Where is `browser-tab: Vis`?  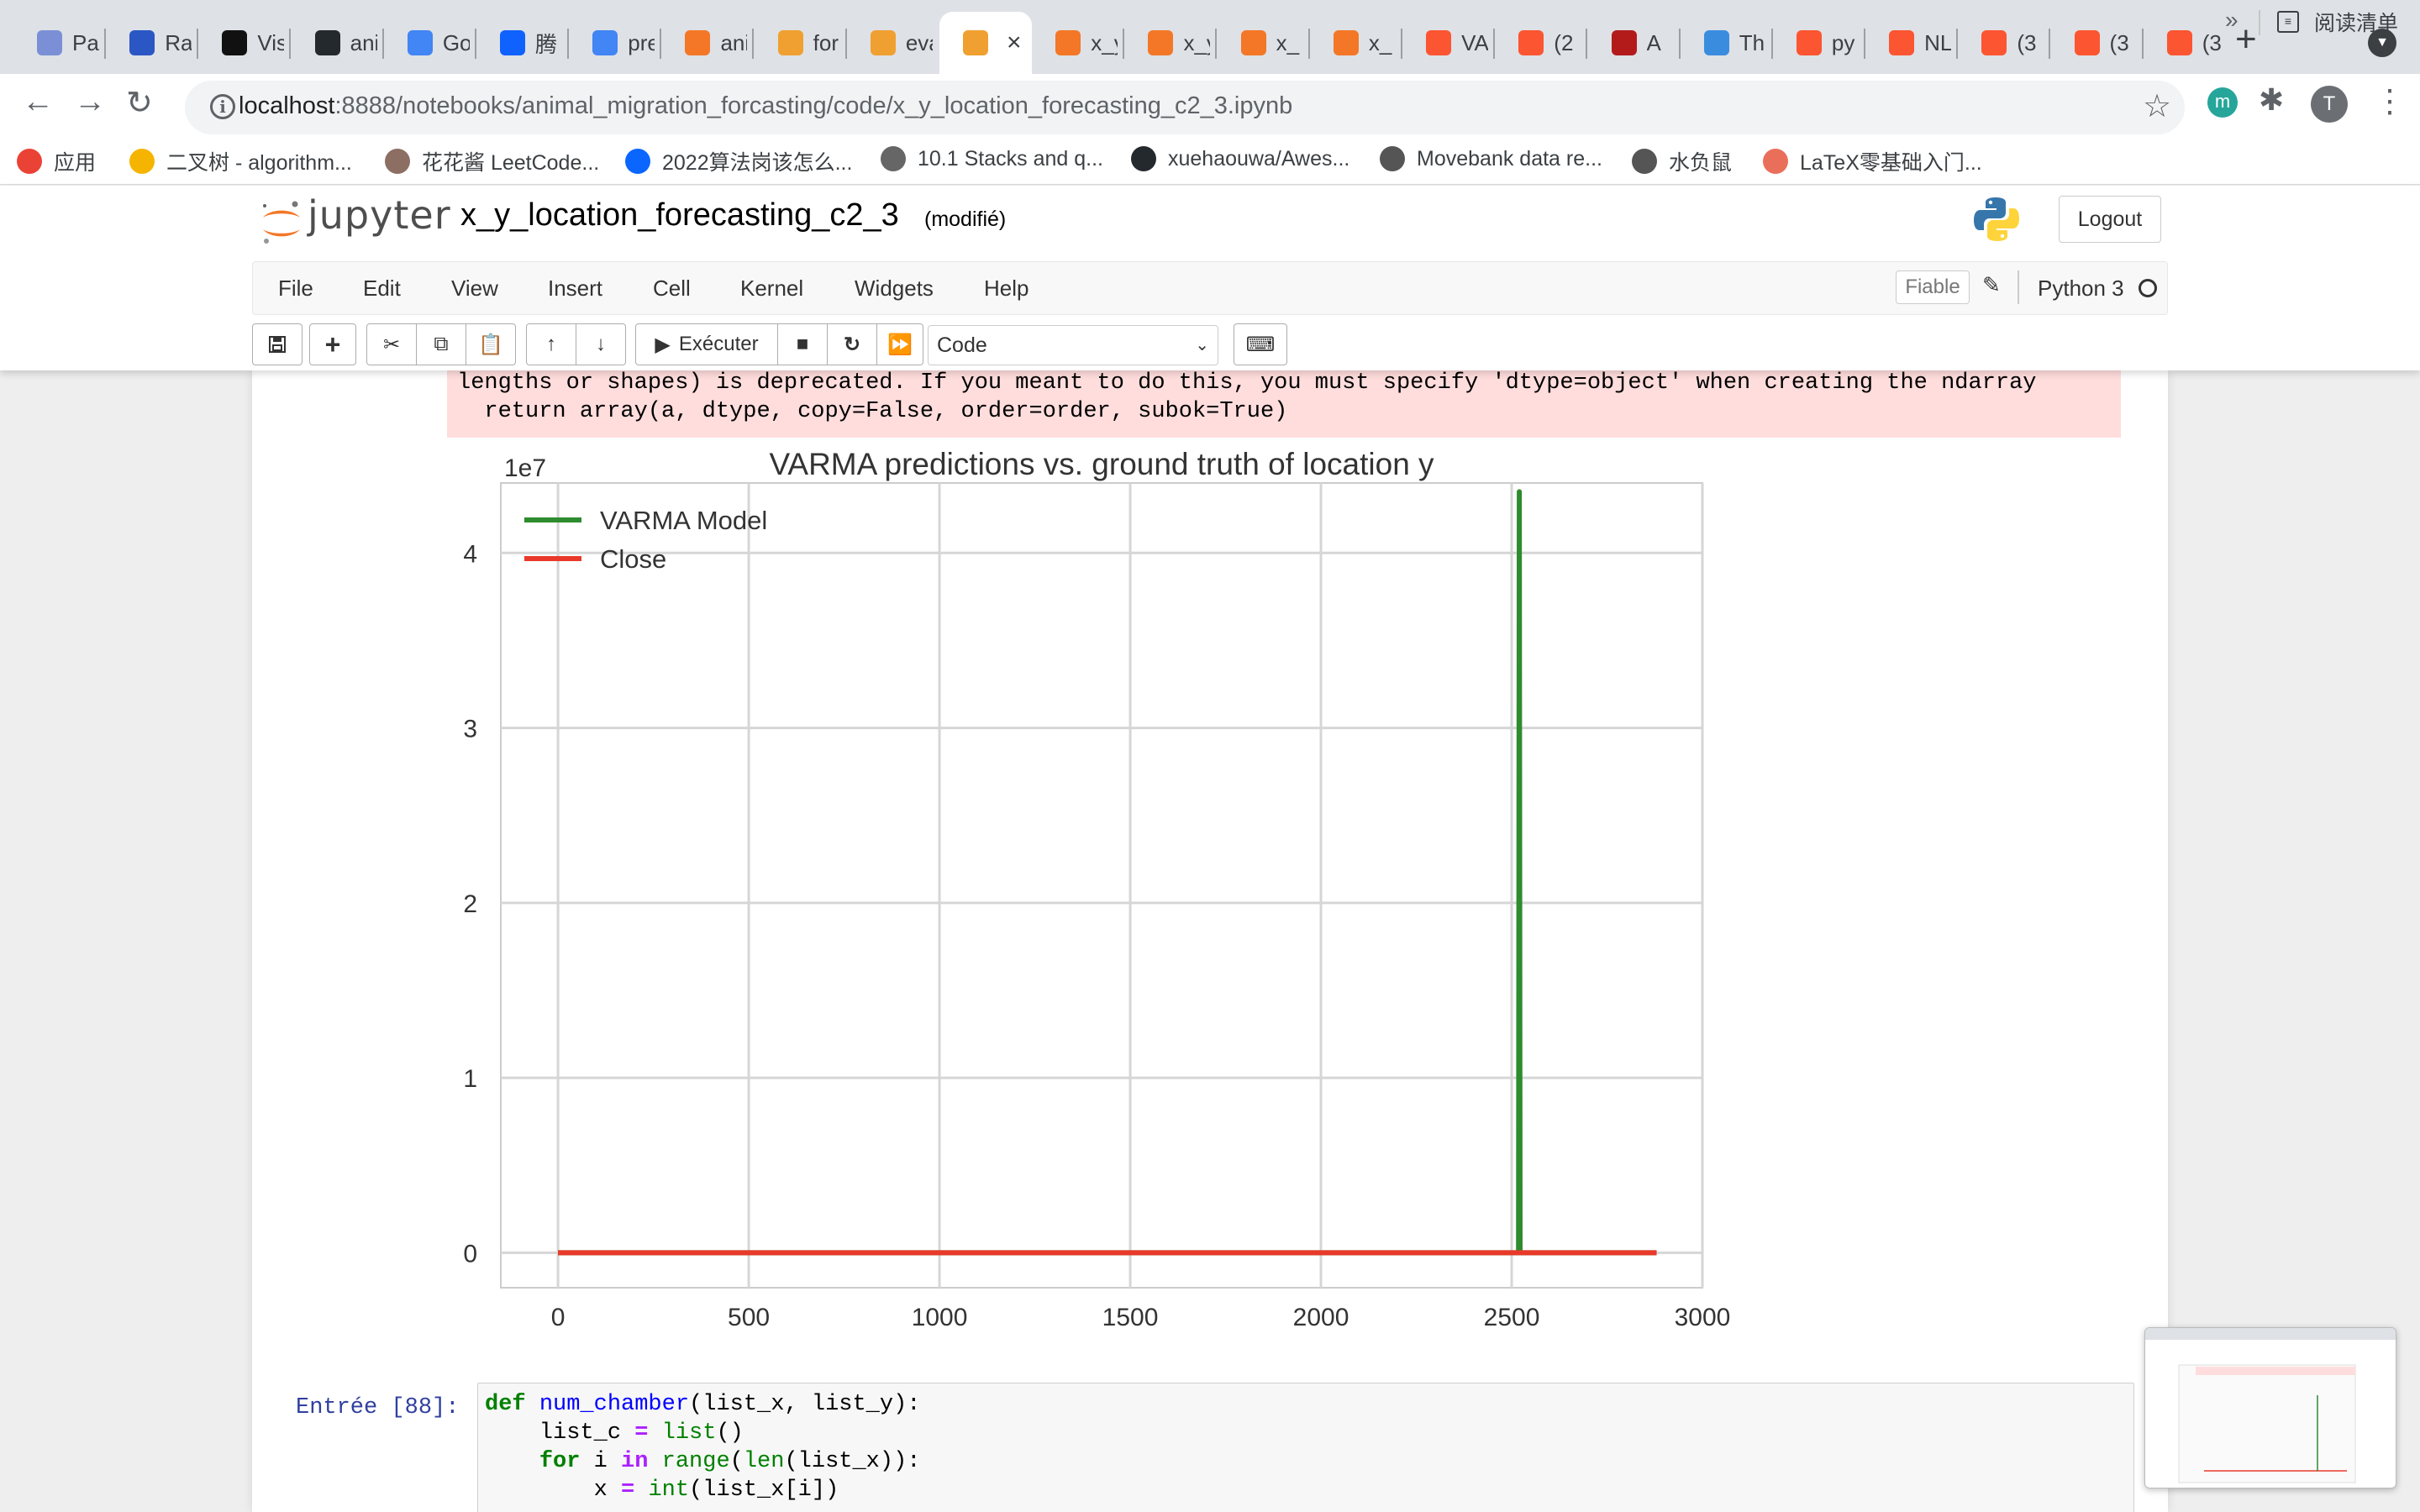
browser-tab: Vis is located at coordinates (241, 43).